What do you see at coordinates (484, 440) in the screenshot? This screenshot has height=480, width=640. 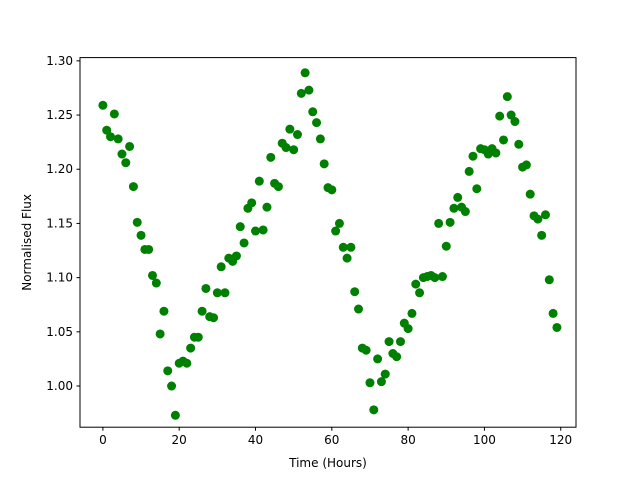 I see `x-tick-label: 100` at bounding box center [484, 440].